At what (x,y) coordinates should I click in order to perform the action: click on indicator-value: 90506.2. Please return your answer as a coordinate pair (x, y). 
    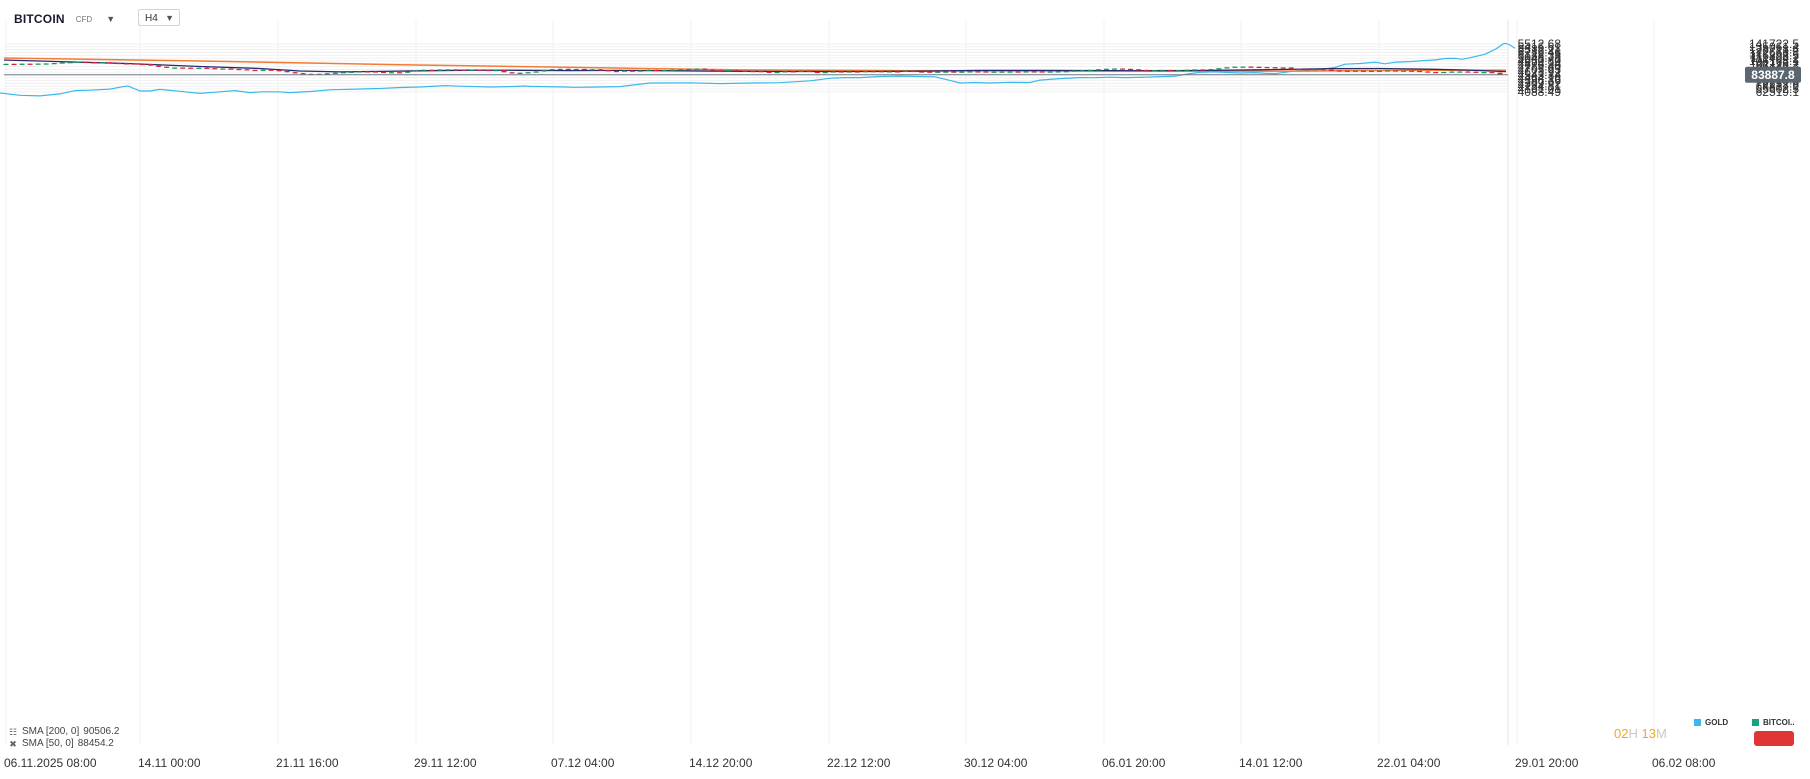
    Looking at the image, I should click on (101, 731).